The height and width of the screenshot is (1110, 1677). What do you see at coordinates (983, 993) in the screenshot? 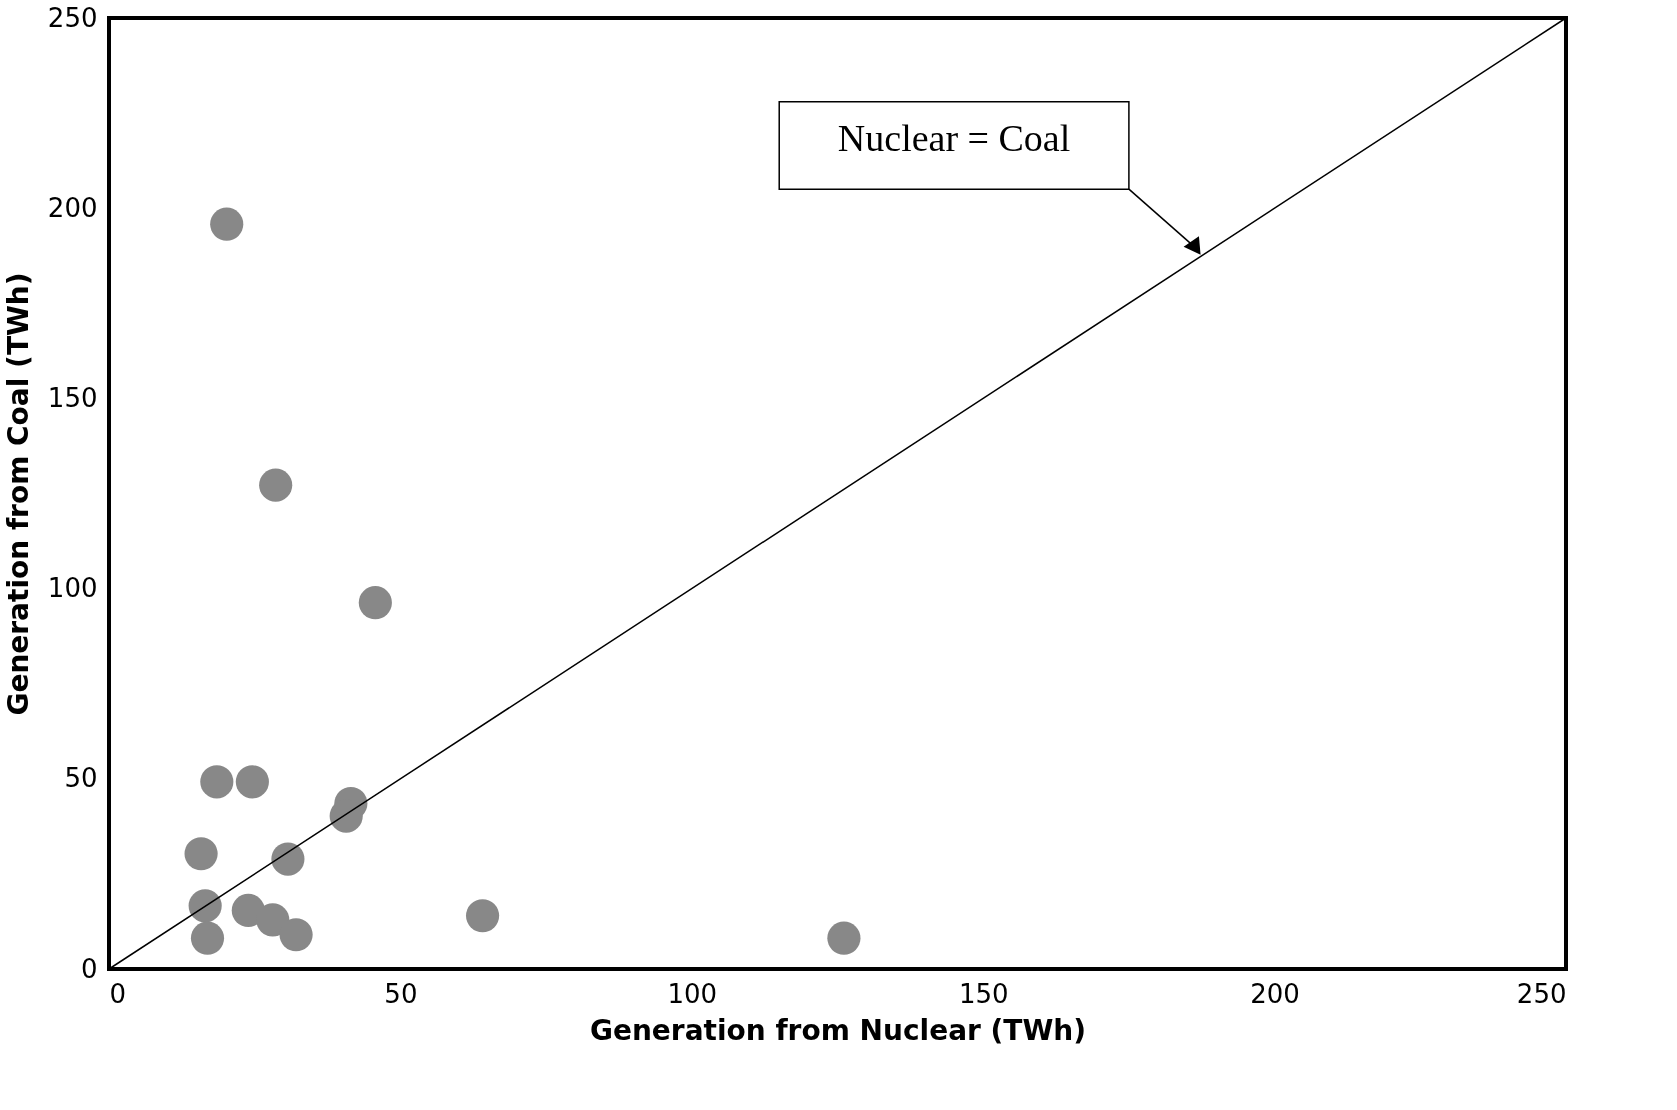
I see `x-tick-label: 150` at bounding box center [983, 993].